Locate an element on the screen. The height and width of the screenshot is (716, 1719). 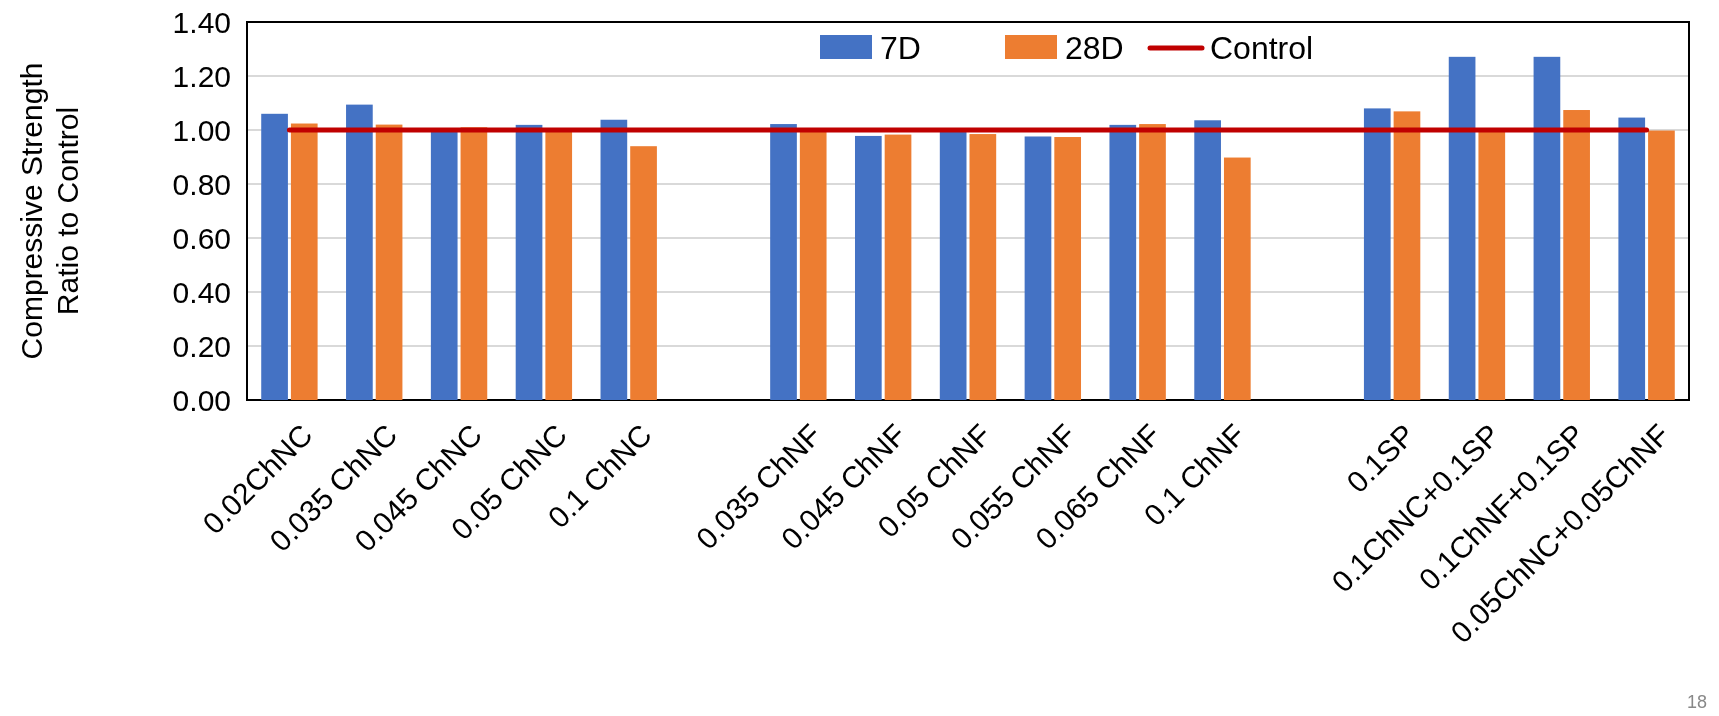
legend-label: Control is located at coordinates (1262, 48).